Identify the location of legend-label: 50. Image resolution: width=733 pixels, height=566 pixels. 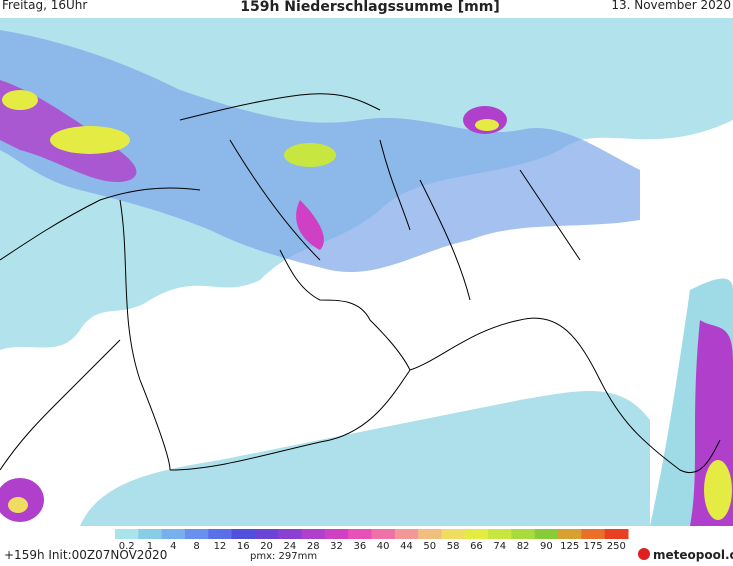
(429, 546).